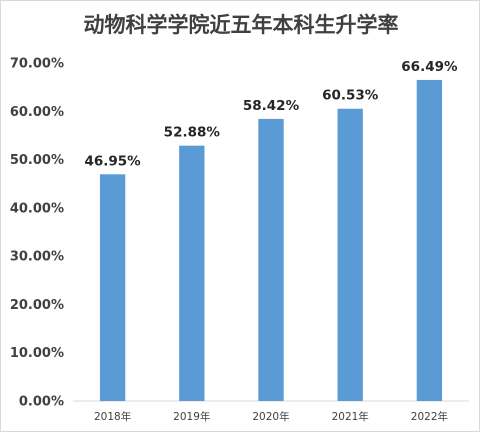  What do you see at coordinates (191, 416) in the screenshot?
I see `x-tick-label: 2019年` at bounding box center [191, 416].